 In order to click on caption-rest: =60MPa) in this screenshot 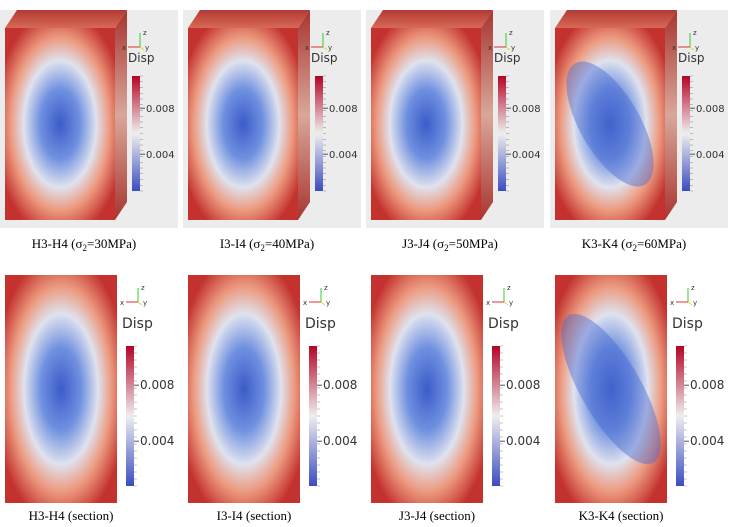, I will do `click(661, 243)`.